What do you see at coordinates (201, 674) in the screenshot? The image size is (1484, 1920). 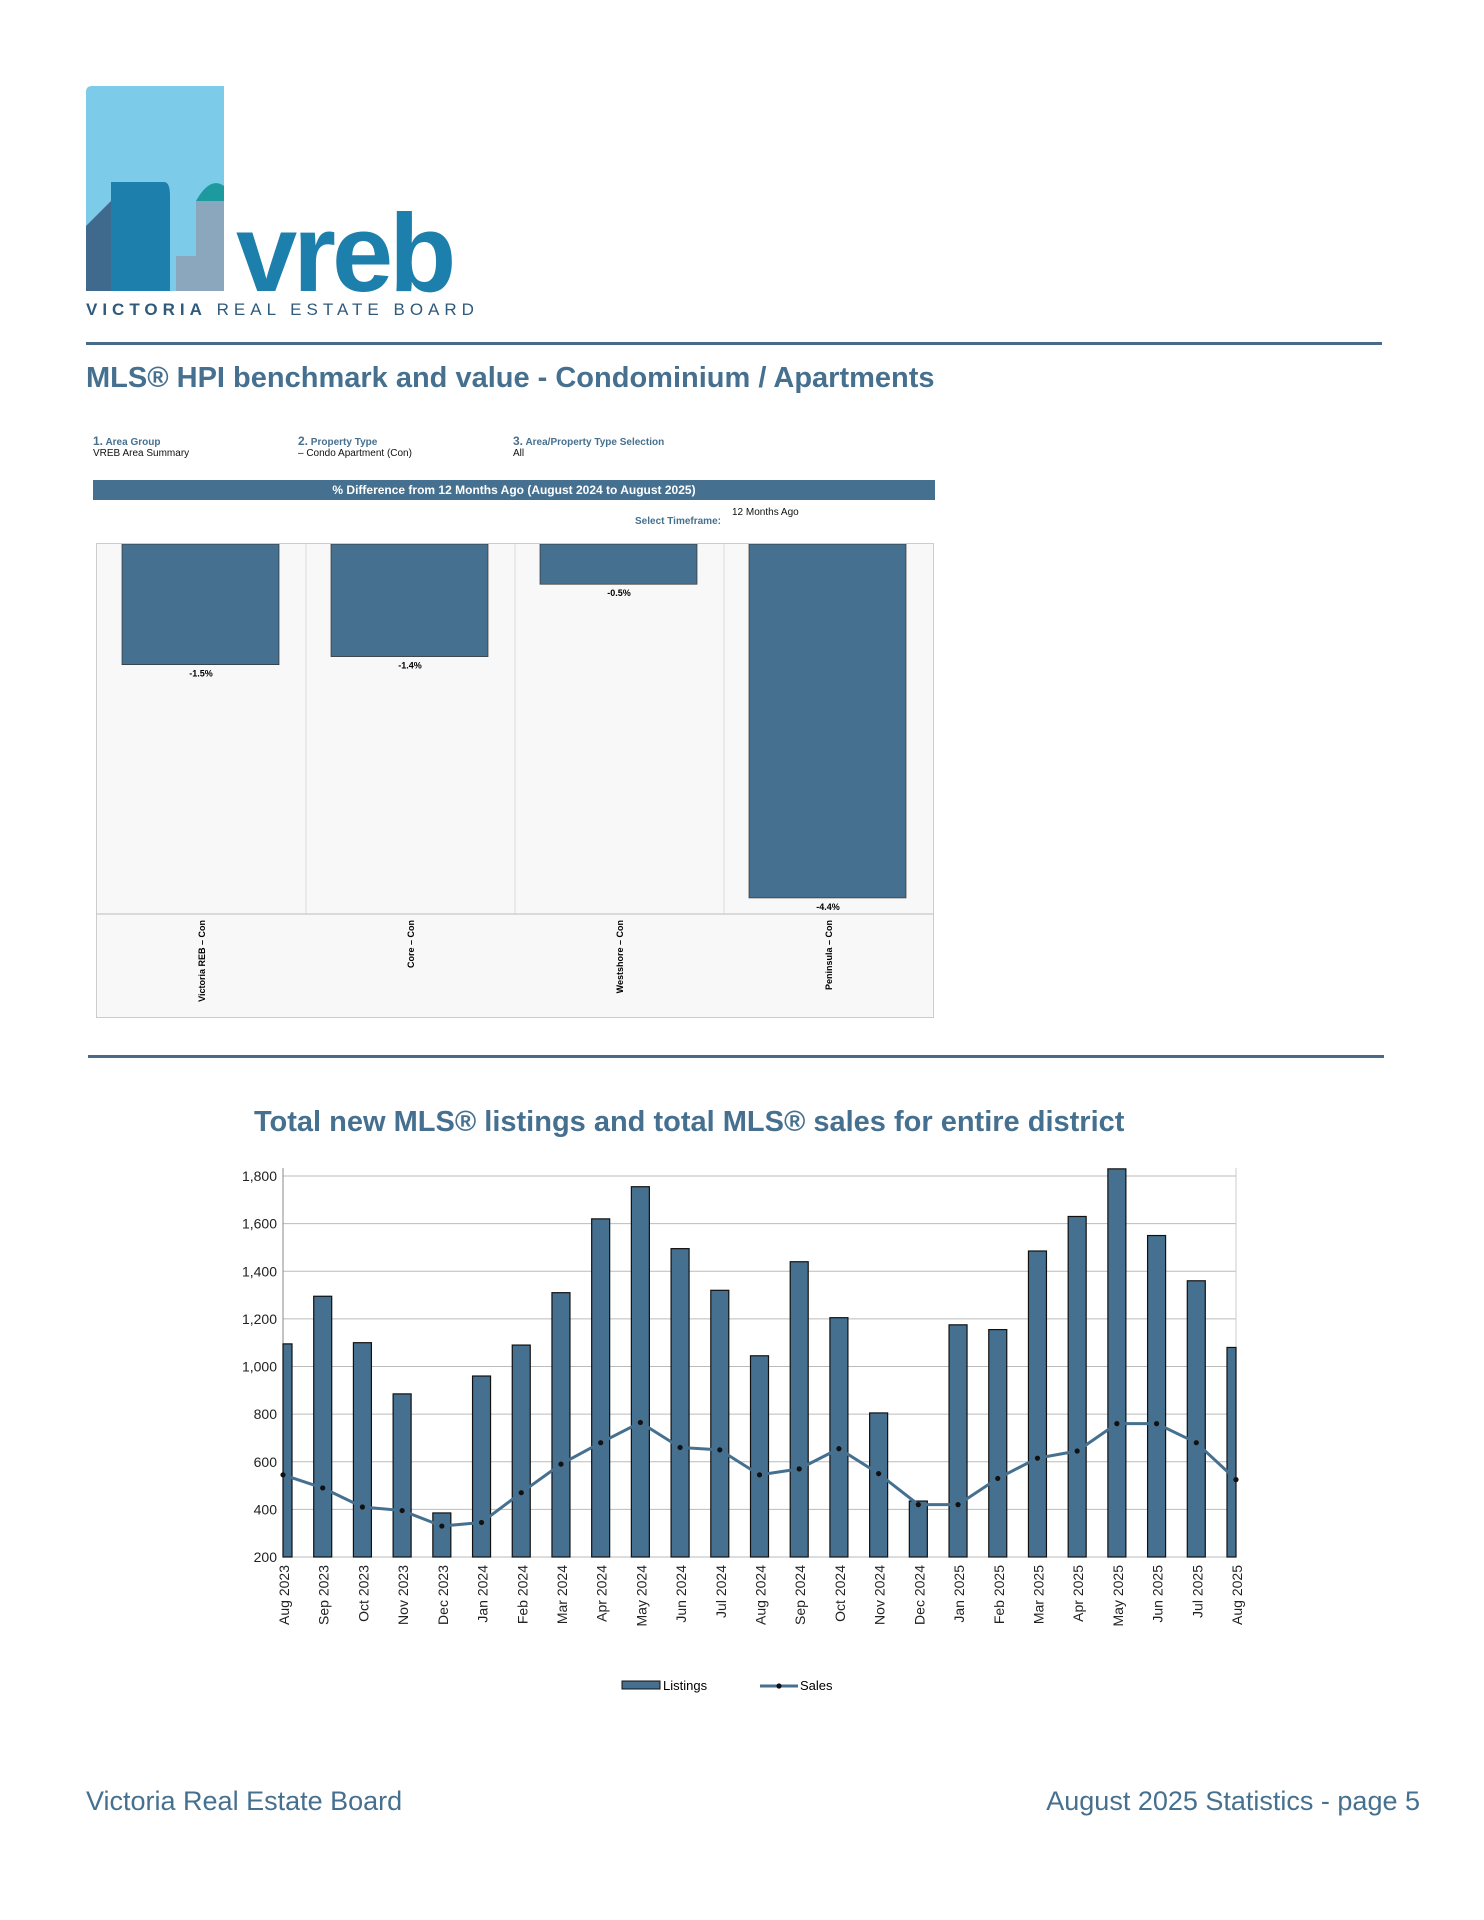 I see `bar-label: -1.5%` at bounding box center [201, 674].